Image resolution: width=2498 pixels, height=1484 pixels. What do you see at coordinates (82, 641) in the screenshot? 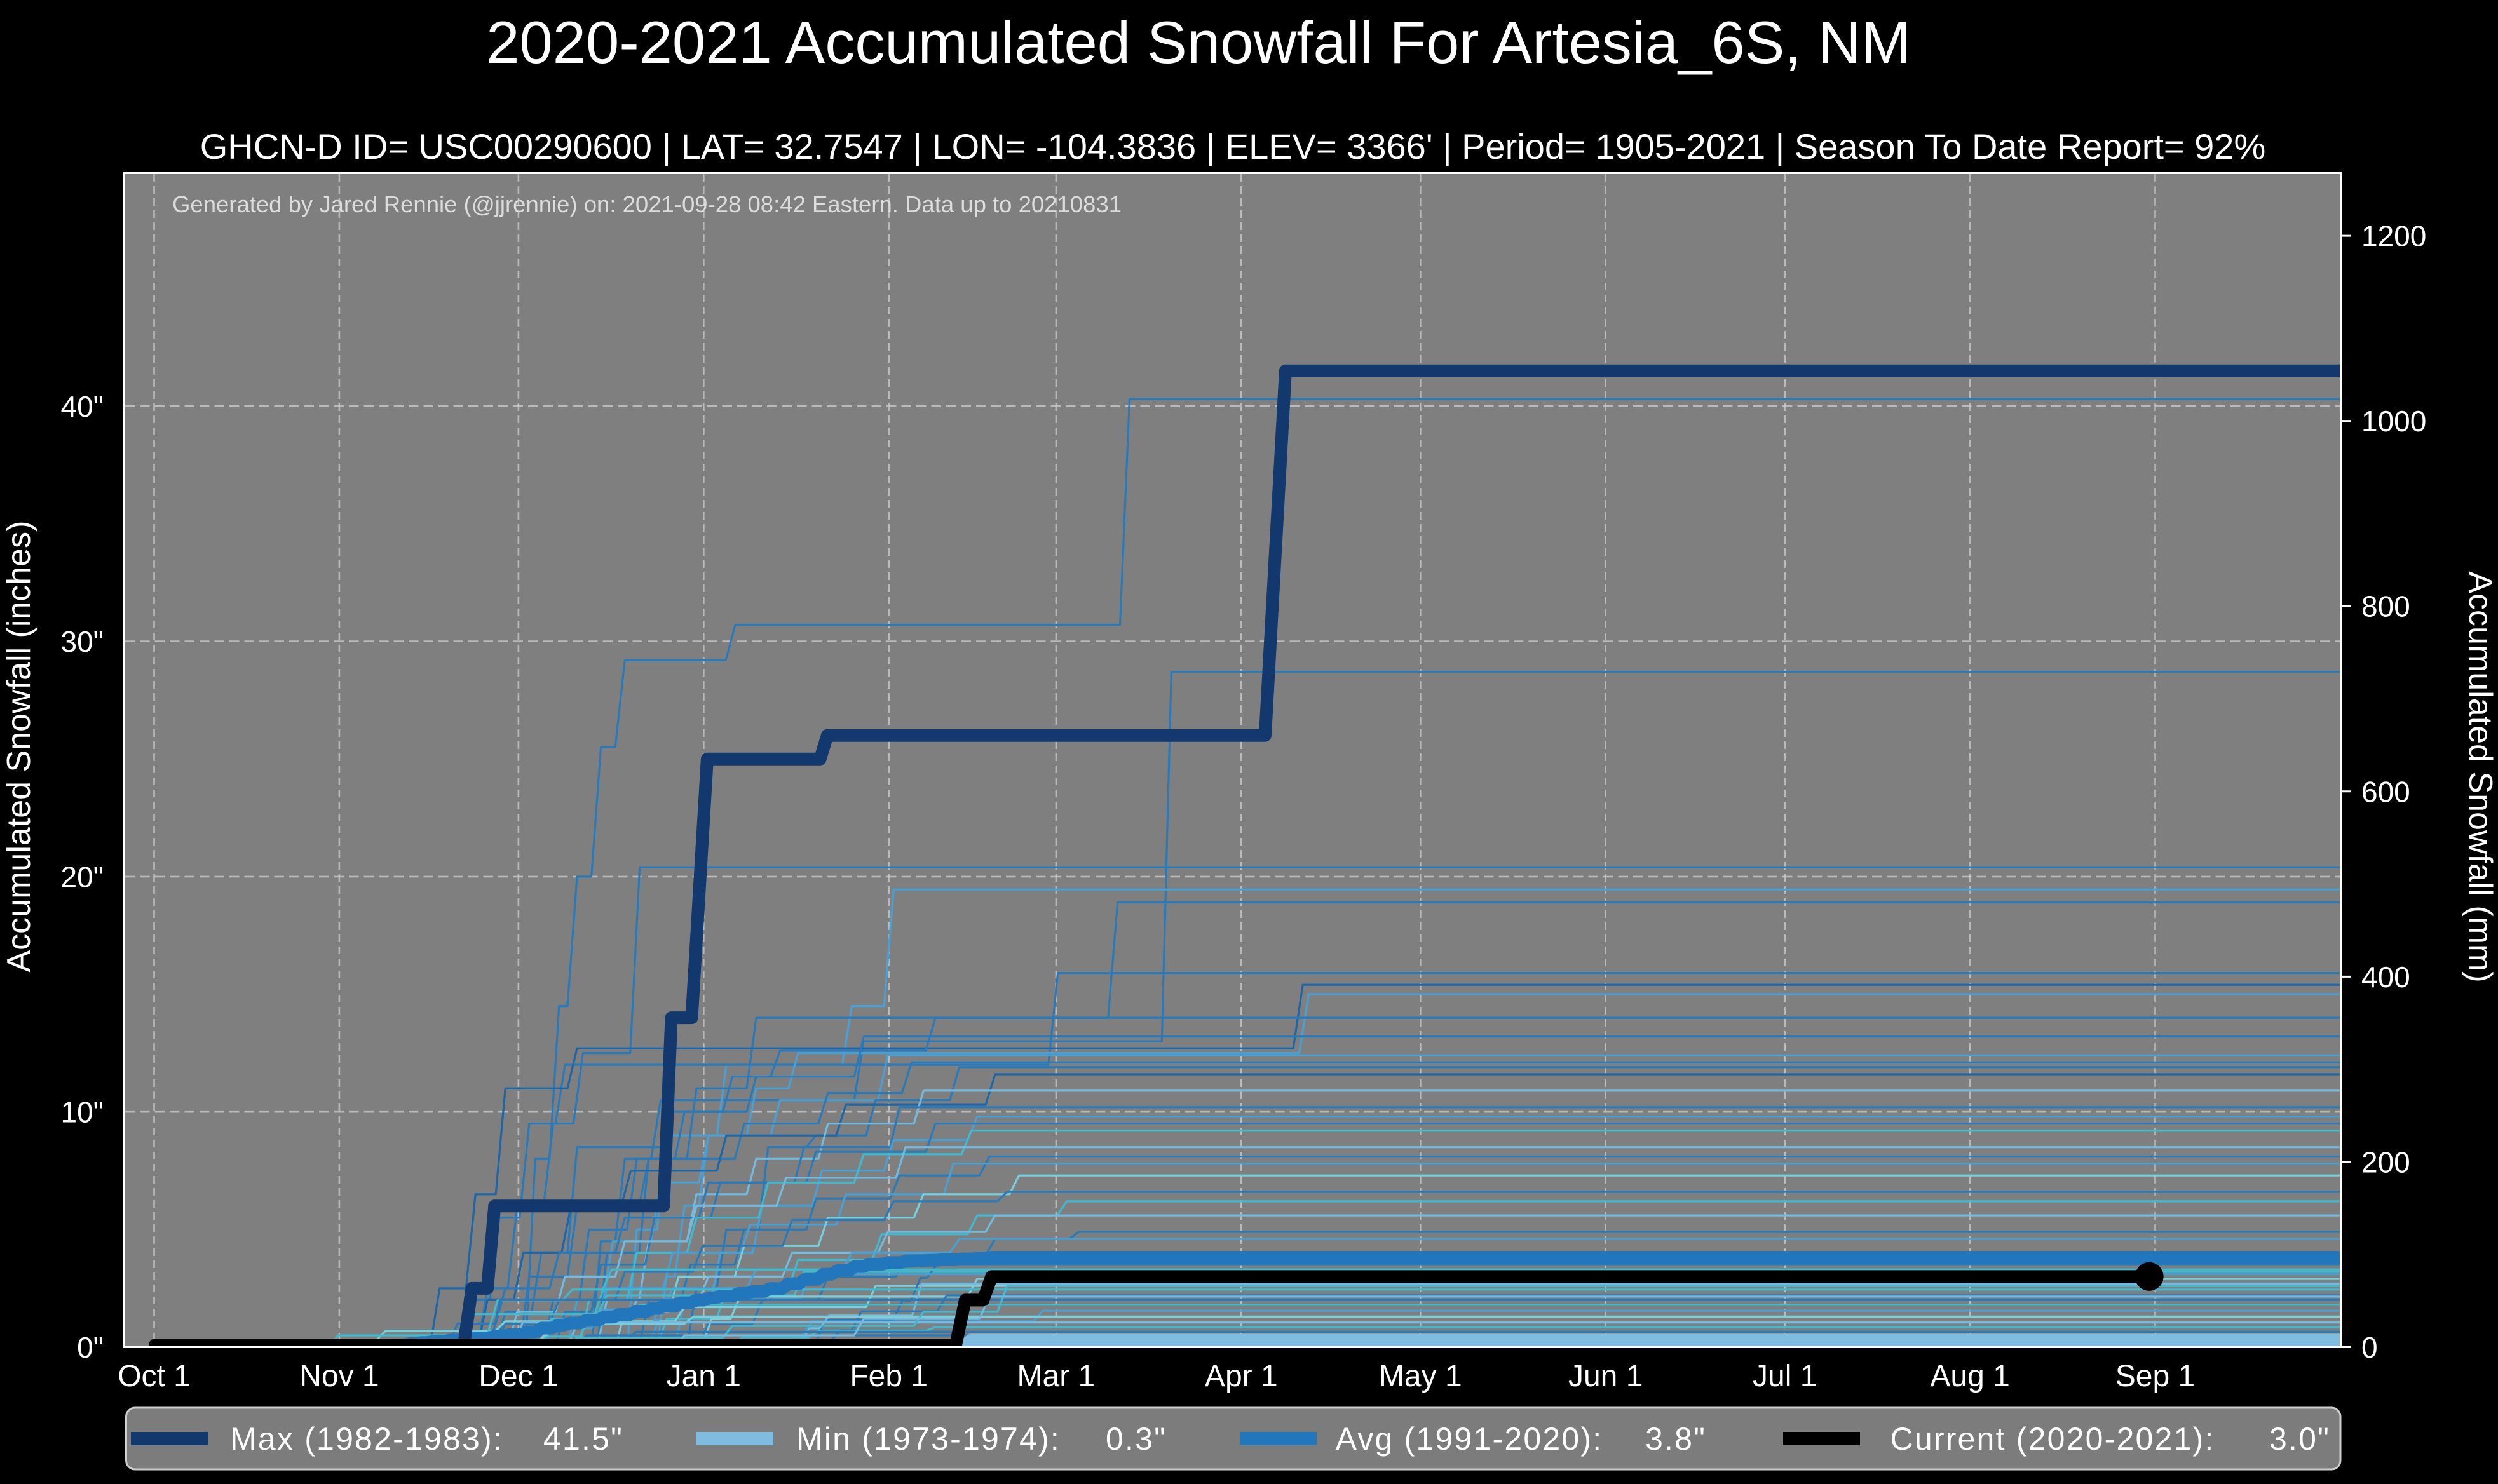
I see `svg-text: 30"` at bounding box center [82, 641].